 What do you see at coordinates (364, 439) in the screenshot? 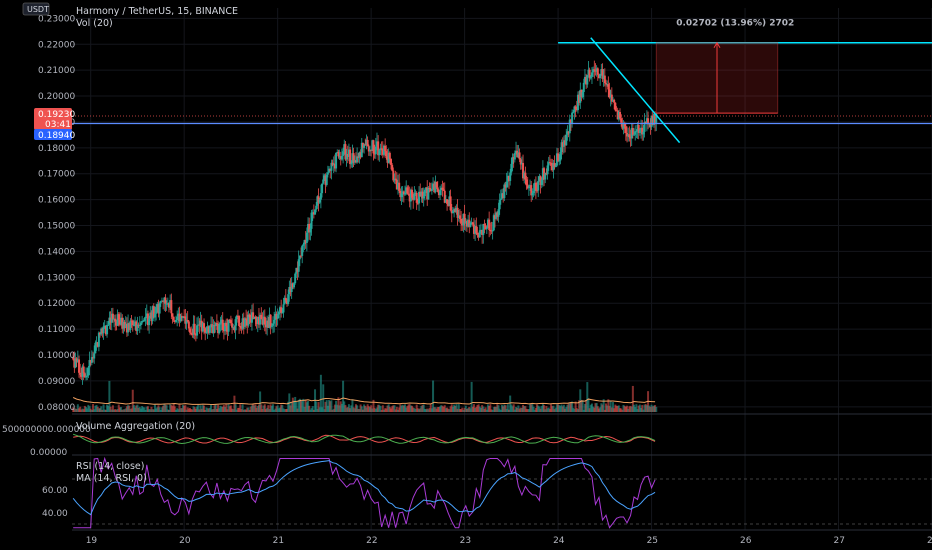
I see `volume-aggregation-red-line` at bounding box center [364, 439].